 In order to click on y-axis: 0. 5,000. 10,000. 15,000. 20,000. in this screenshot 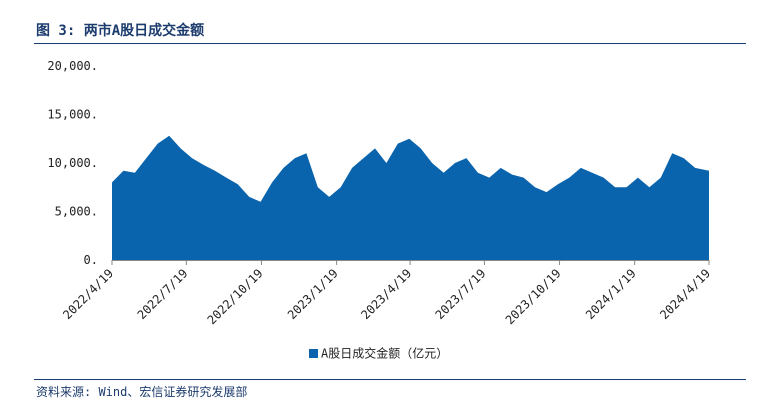, I will do `click(72, 163)`.